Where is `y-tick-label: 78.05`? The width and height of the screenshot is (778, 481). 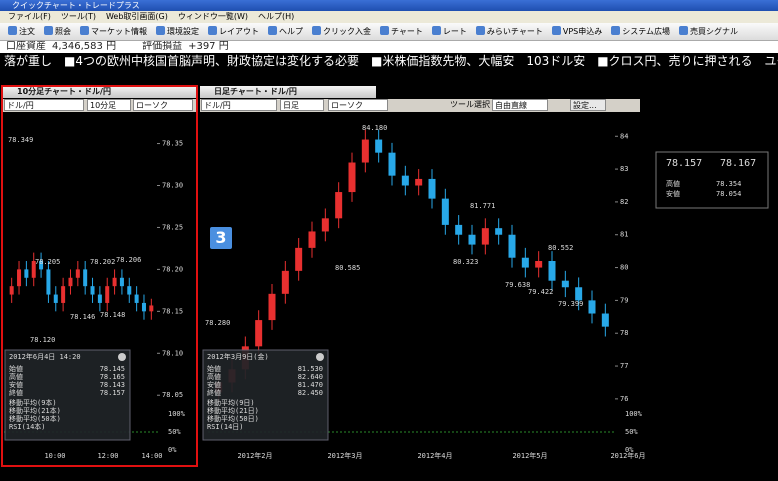
y-tick-label: 78.05 is located at coordinates (172, 395).